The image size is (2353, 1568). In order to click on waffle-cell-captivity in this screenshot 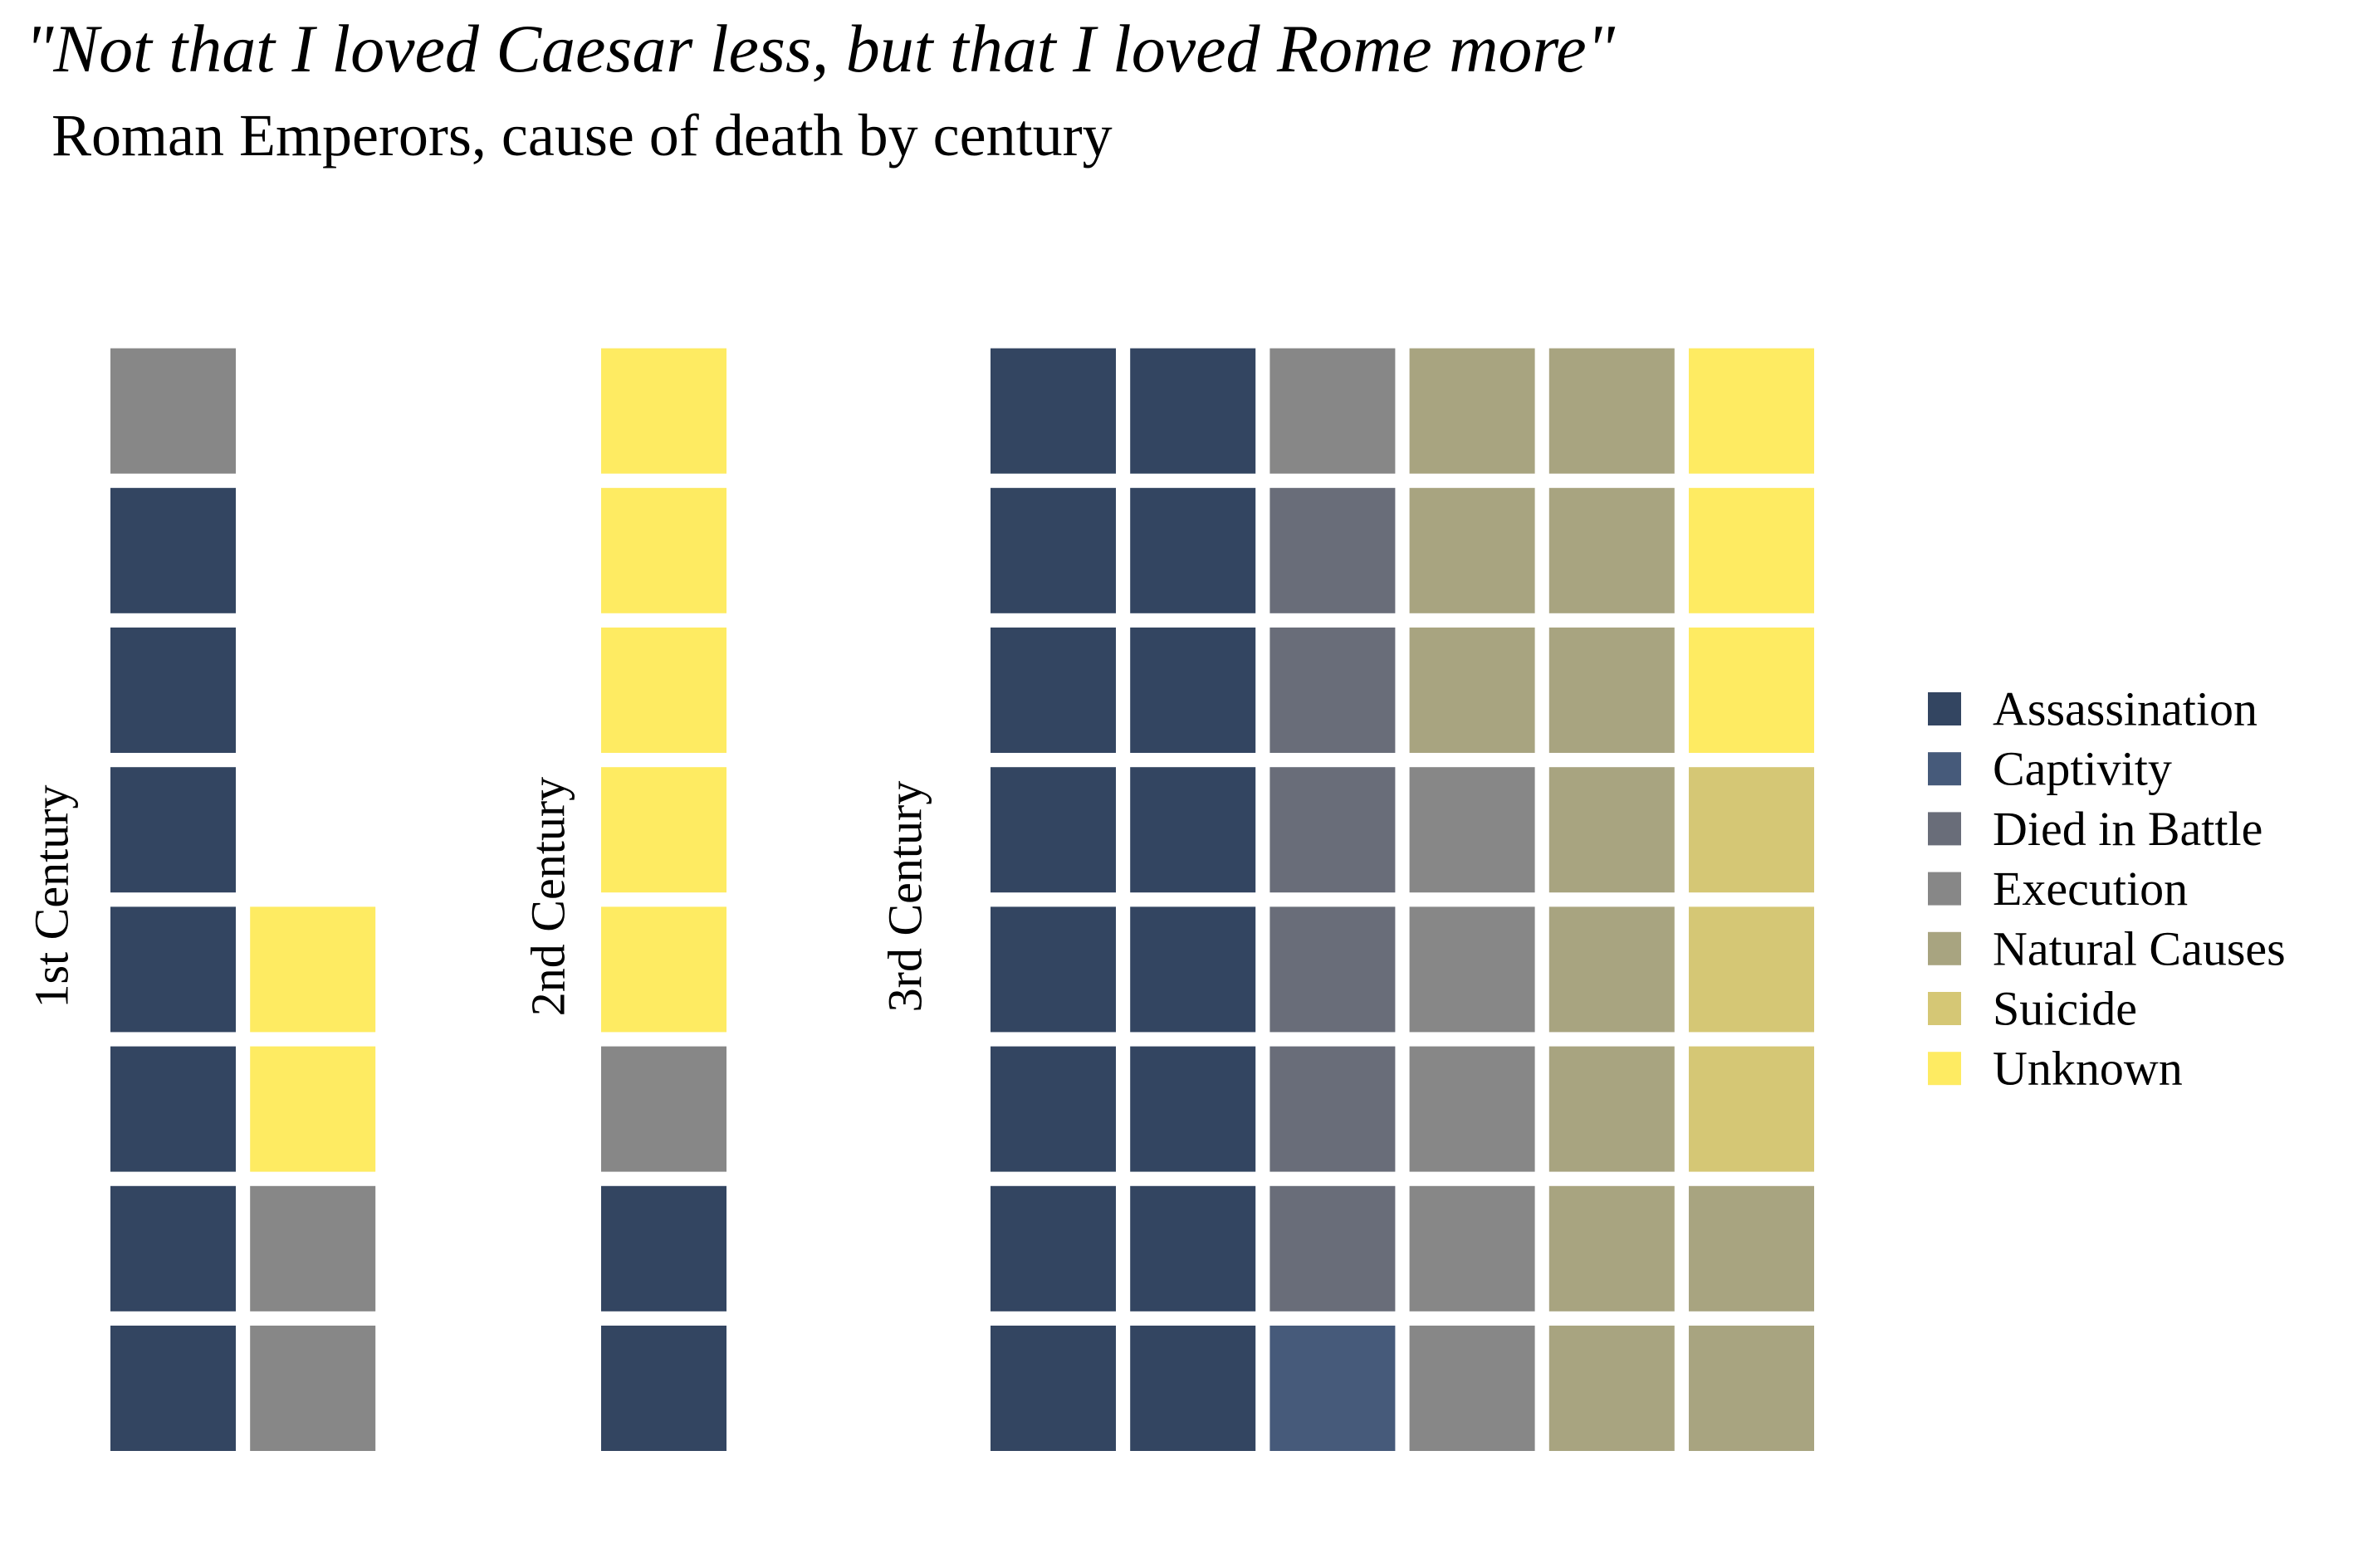, I will do `click(1332, 1389)`.